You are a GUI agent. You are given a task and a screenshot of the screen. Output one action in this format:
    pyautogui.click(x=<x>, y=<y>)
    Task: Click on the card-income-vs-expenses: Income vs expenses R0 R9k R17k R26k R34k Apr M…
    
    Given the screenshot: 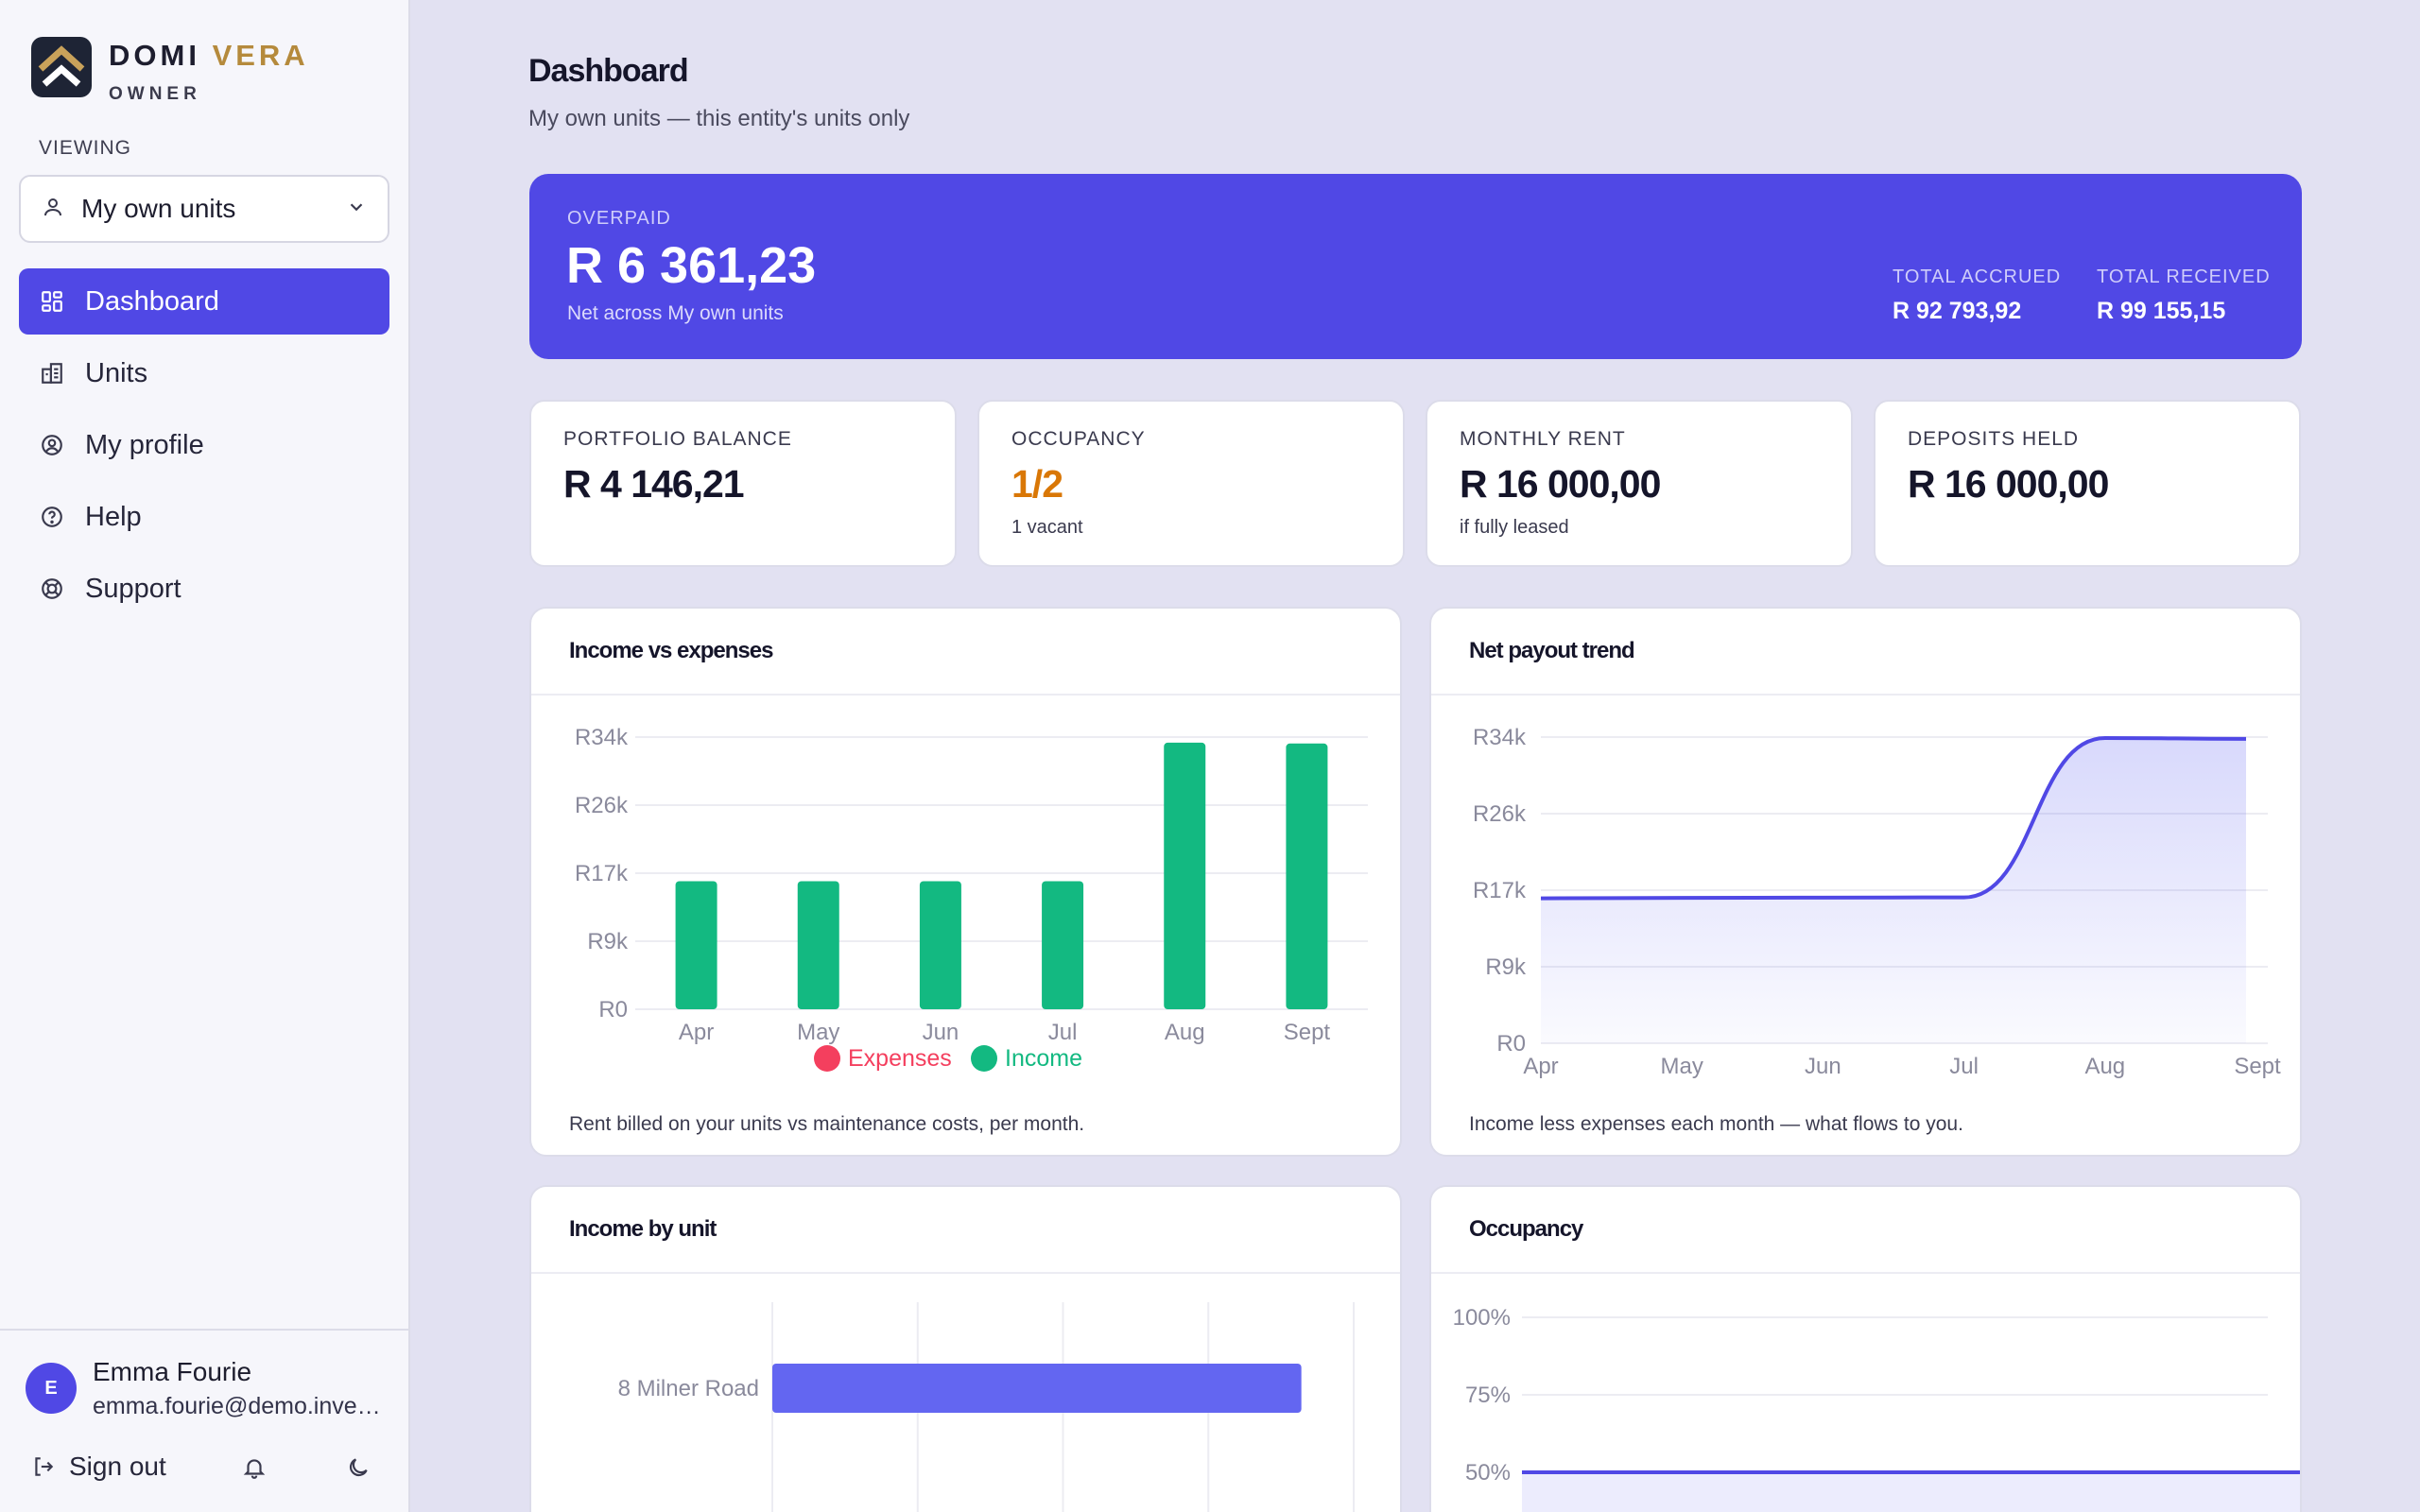 What is the action you would take?
    pyautogui.click(x=966, y=882)
    